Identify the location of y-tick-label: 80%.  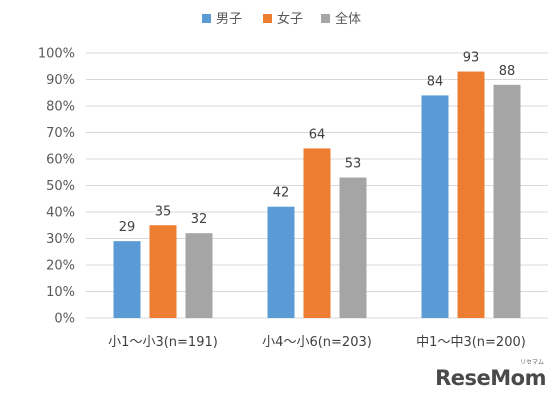
(60, 107).